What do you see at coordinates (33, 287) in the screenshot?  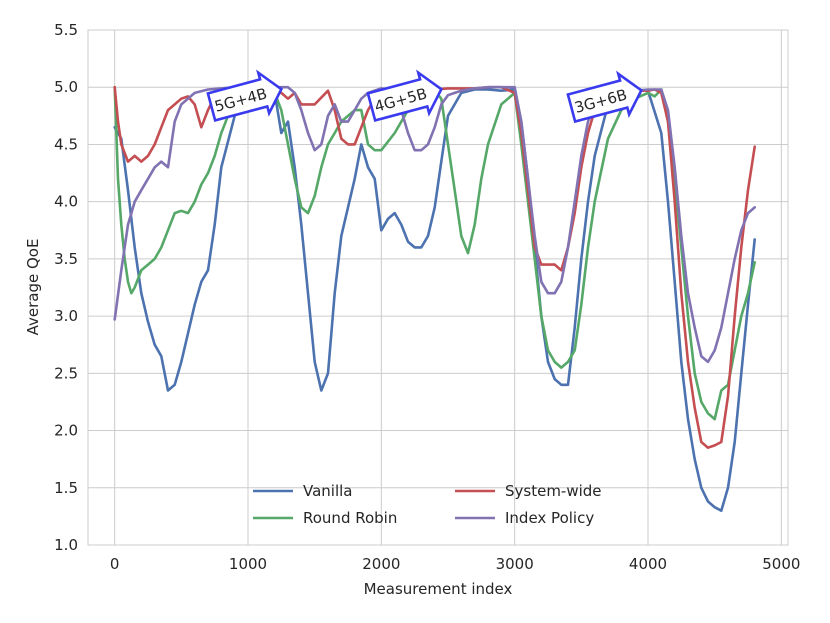 I see `y-axis-label: Average QoE` at bounding box center [33, 287].